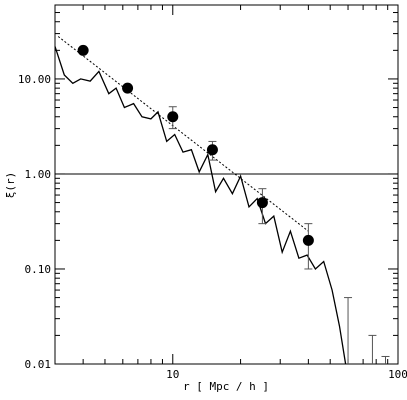 The height and width of the screenshot is (400, 407). I want to click on y-axis-title: ξ(r), so click(10, 185).